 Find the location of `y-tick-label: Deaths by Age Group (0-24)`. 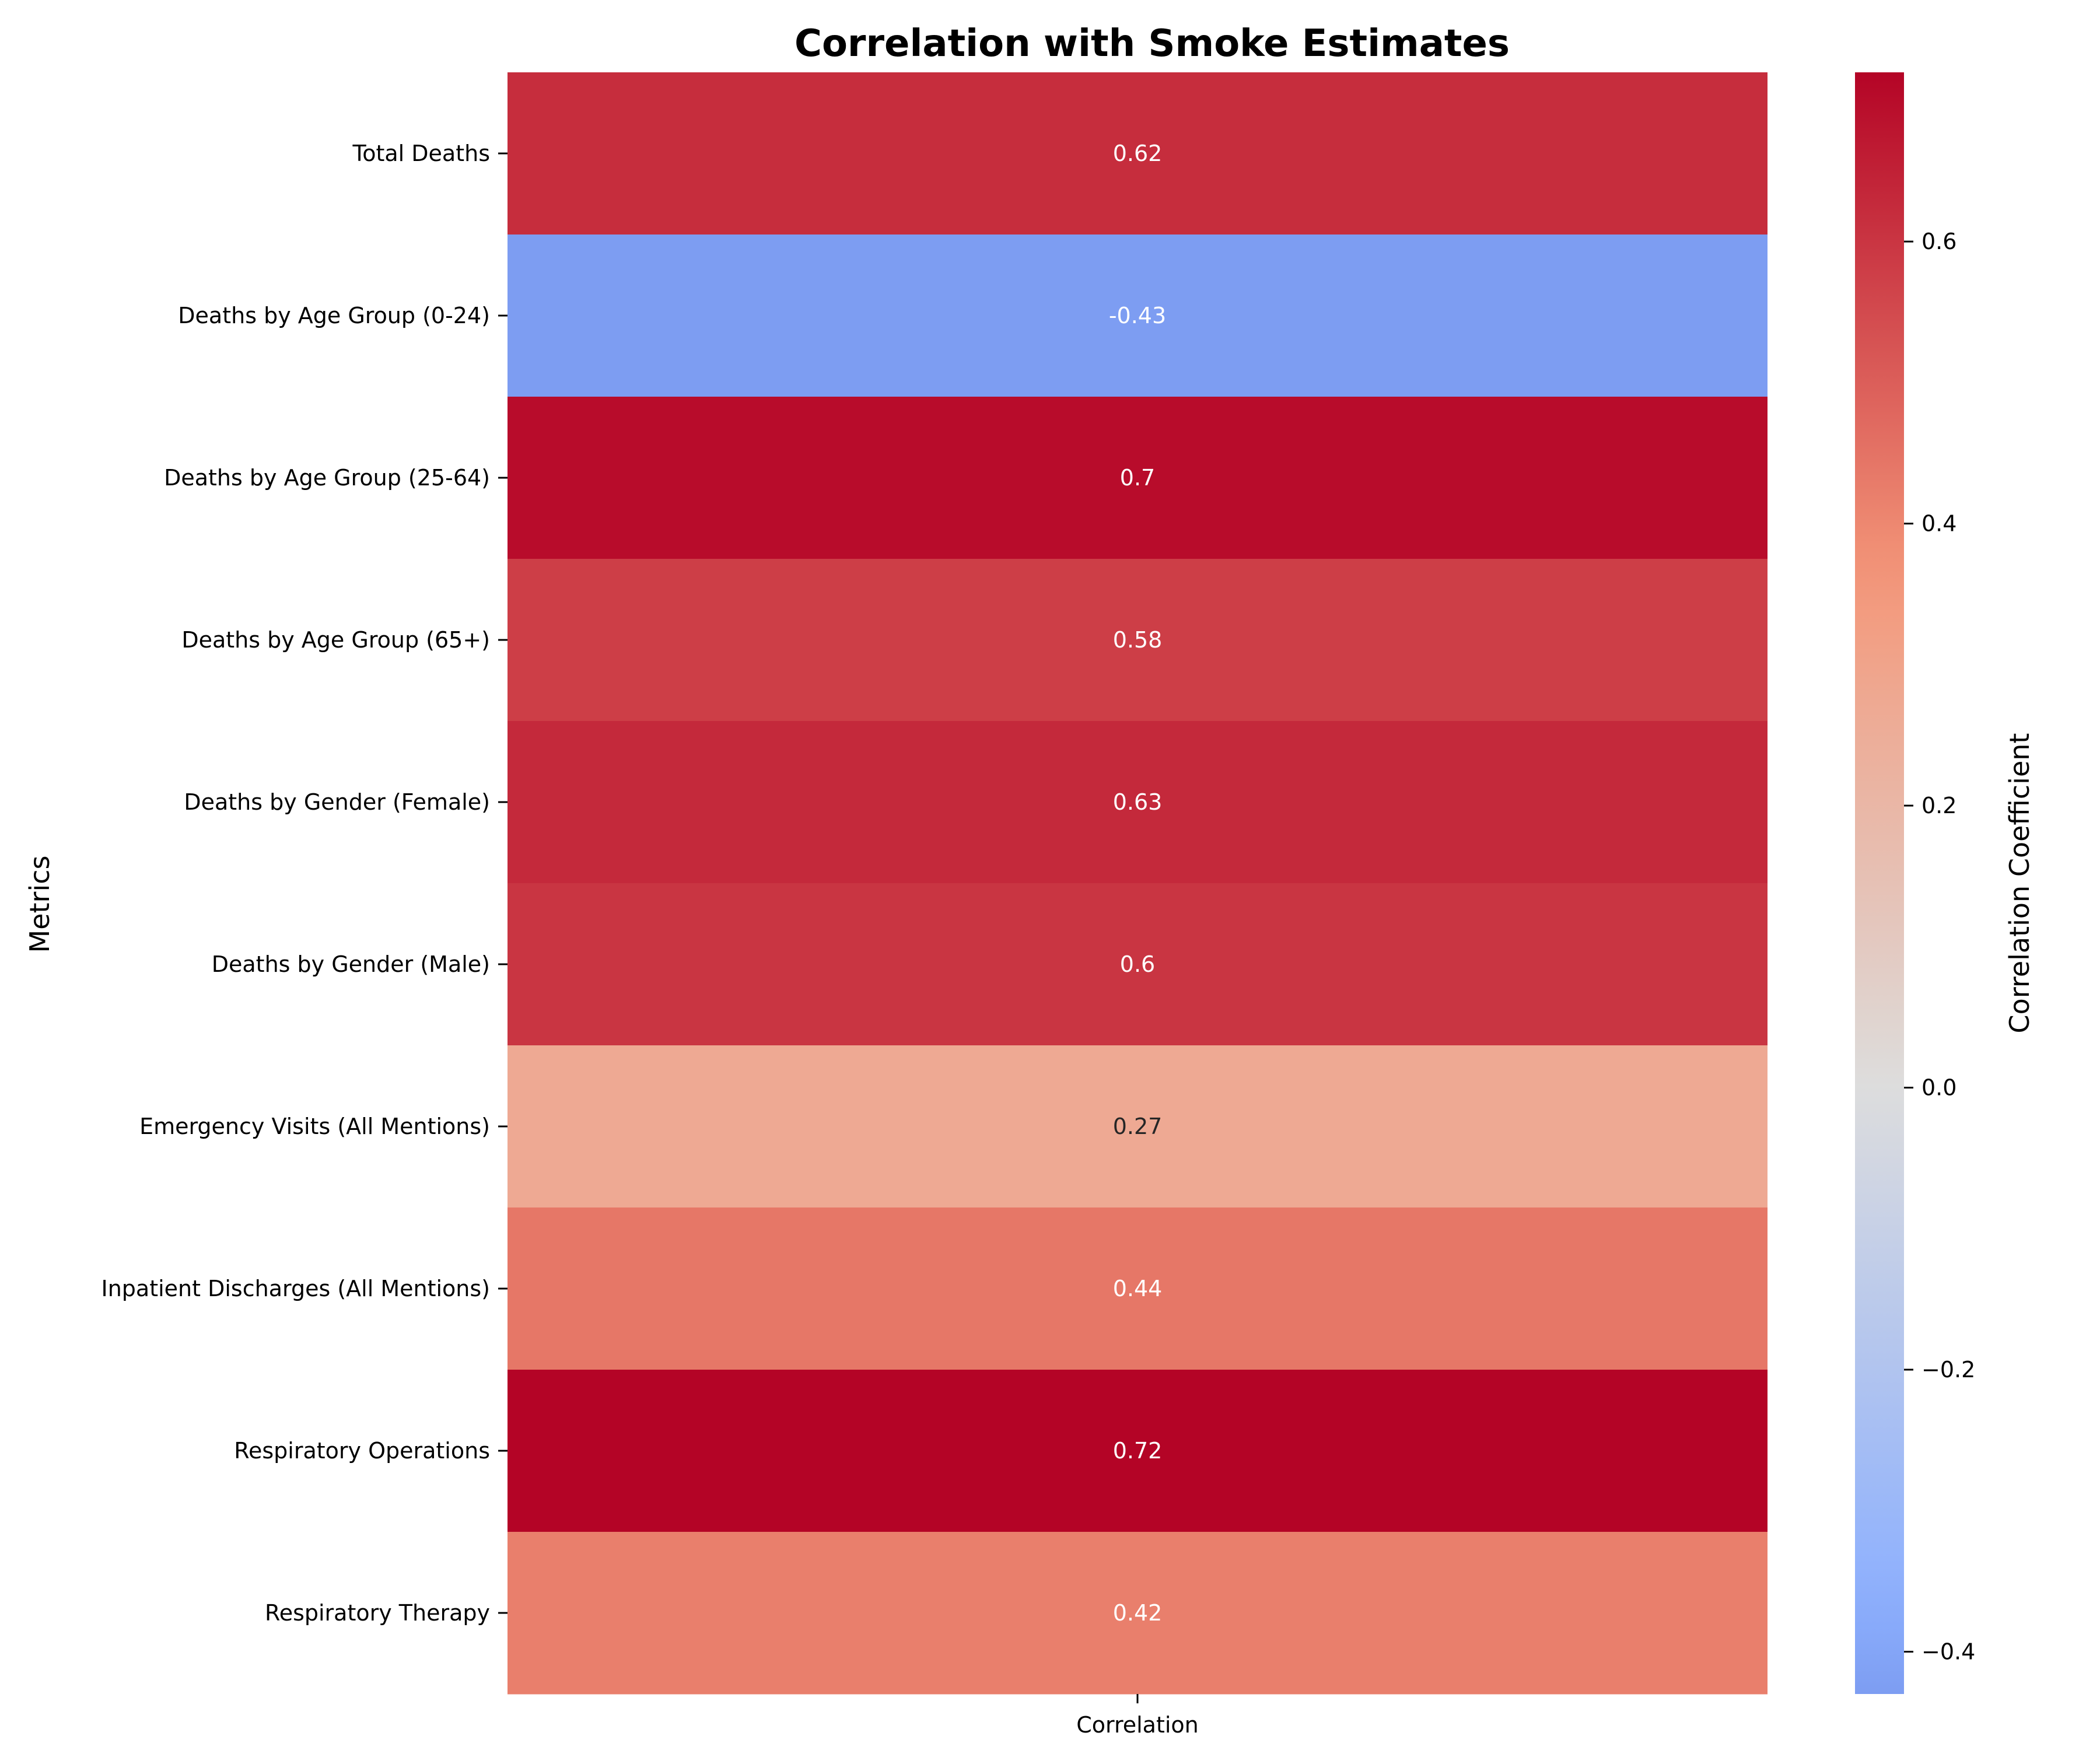

y-tick-label: Deaths by Age Group (0-24) is located at coordinates (334, 315).